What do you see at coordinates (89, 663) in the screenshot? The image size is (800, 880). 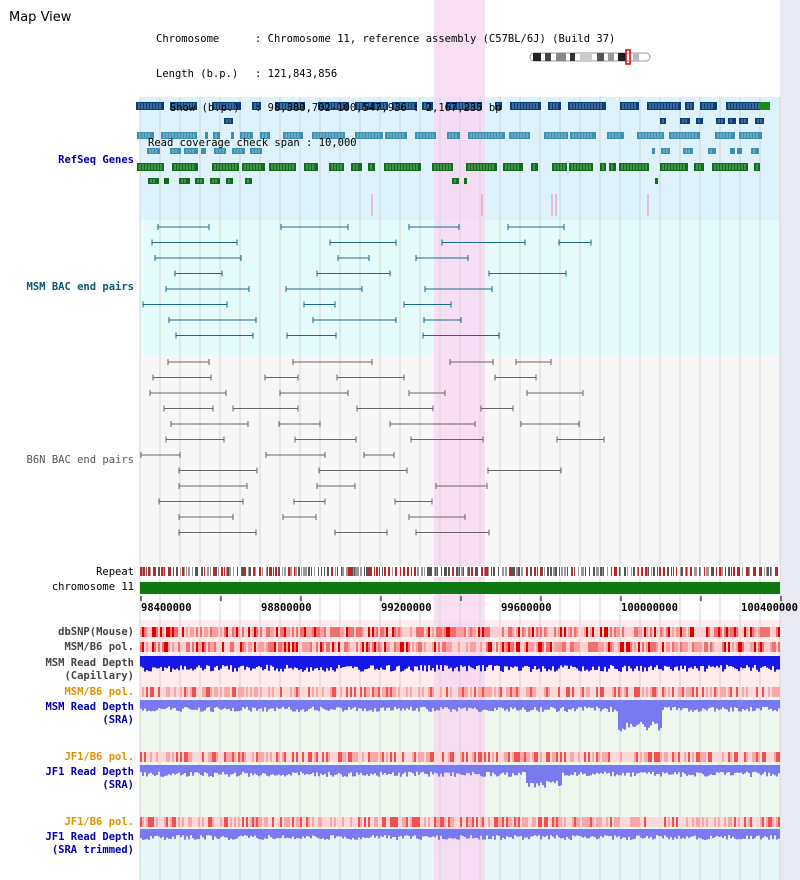 I see `track-label-msm-depth-capillary: MSM Read Depth` at bounding box center [89, 663].